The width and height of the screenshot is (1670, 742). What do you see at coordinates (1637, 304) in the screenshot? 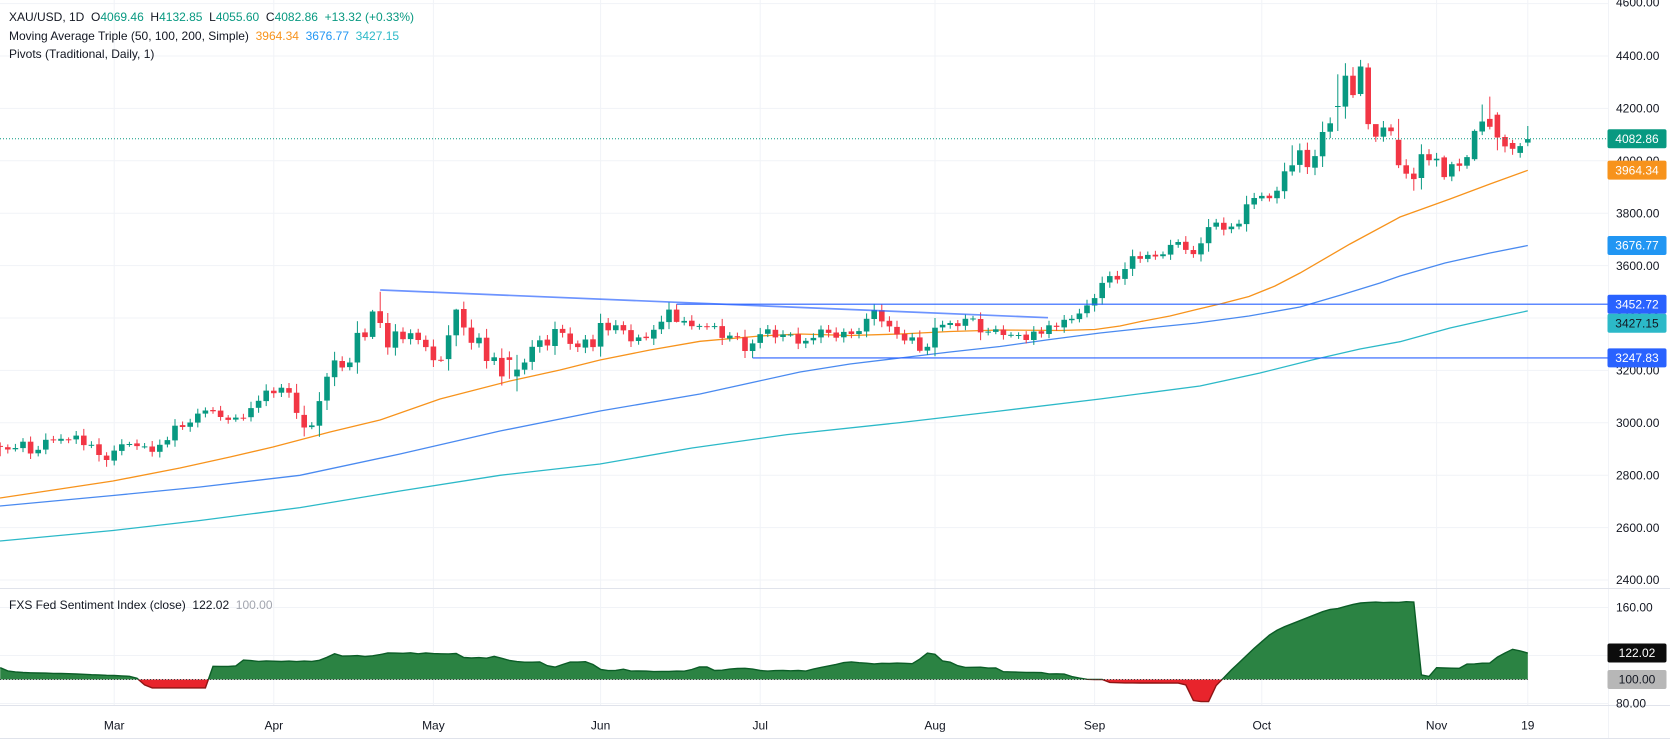
I see `svg-text: 3452.72` at bounding box center [1637, 304].